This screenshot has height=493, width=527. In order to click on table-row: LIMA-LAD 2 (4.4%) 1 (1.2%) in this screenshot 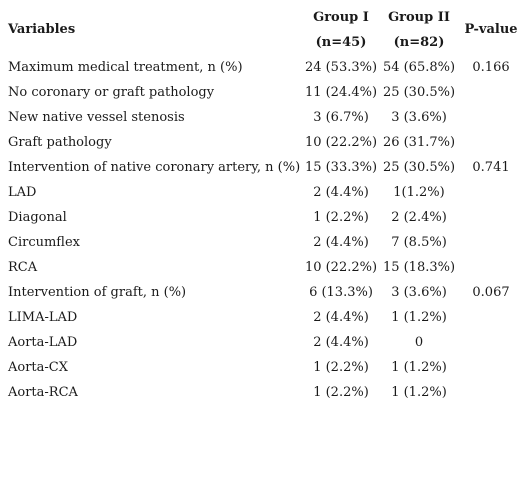, I will do `click(263, 317)`.